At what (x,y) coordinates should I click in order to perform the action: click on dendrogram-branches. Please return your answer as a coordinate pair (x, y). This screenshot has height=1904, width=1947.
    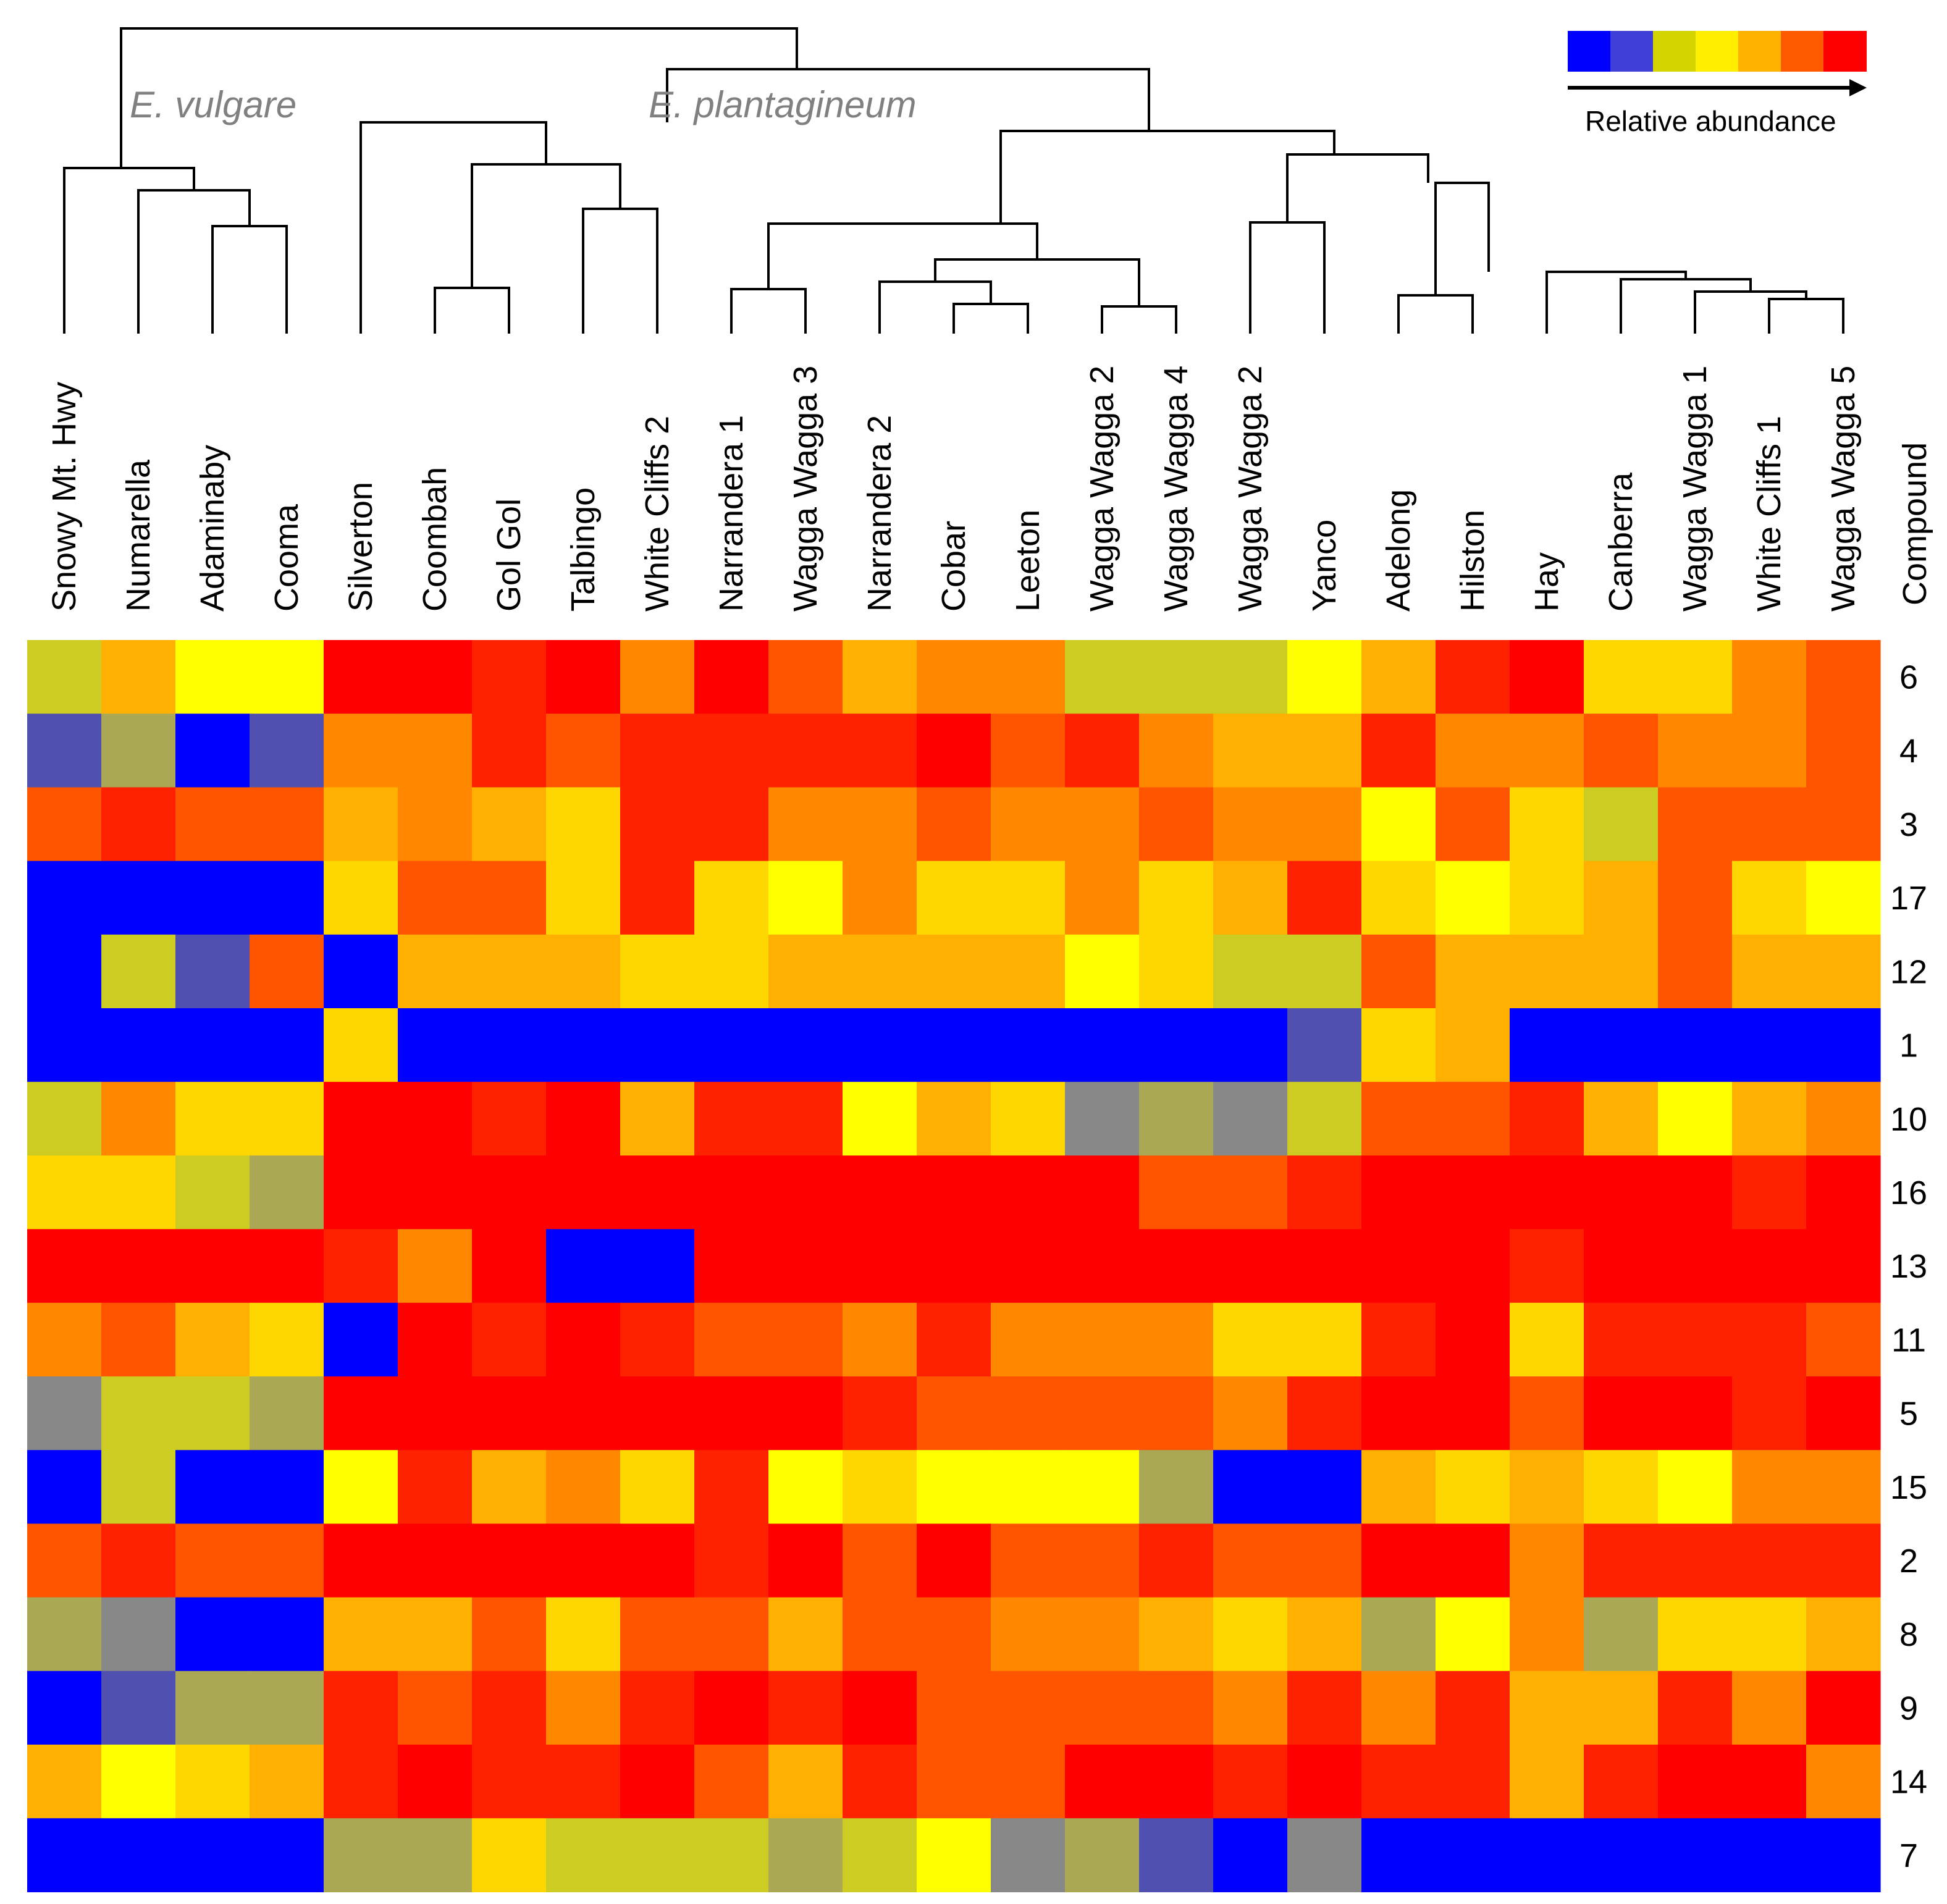
    Looking at the image, I should click on (954, 181).